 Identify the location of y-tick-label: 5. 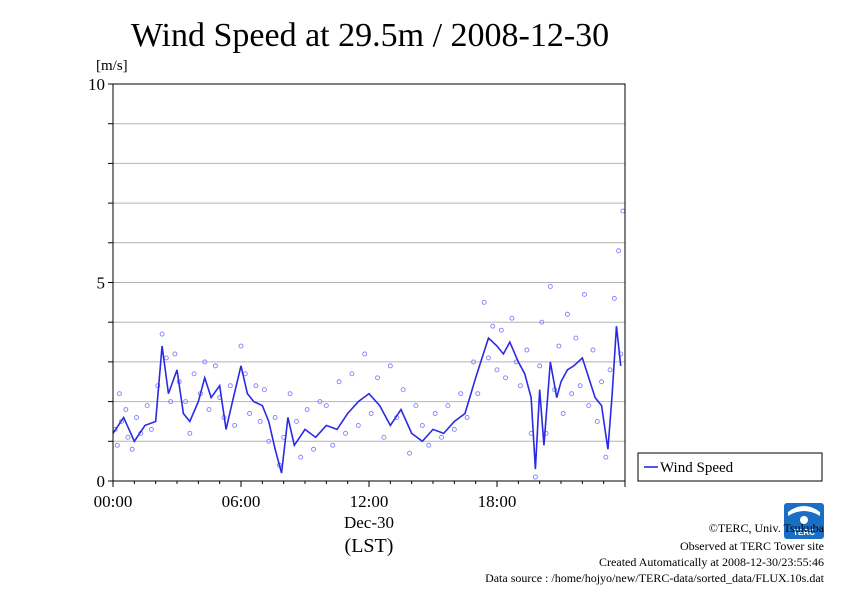
(101, 283).